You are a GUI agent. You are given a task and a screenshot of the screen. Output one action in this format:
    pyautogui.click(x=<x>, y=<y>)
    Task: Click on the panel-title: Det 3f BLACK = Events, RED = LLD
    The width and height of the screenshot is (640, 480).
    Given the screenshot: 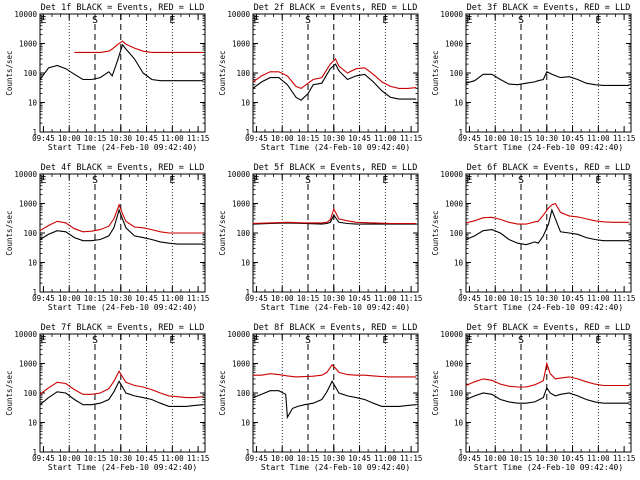 What is the action you would take?
    pyautogui.click(x=549, y=8)
    